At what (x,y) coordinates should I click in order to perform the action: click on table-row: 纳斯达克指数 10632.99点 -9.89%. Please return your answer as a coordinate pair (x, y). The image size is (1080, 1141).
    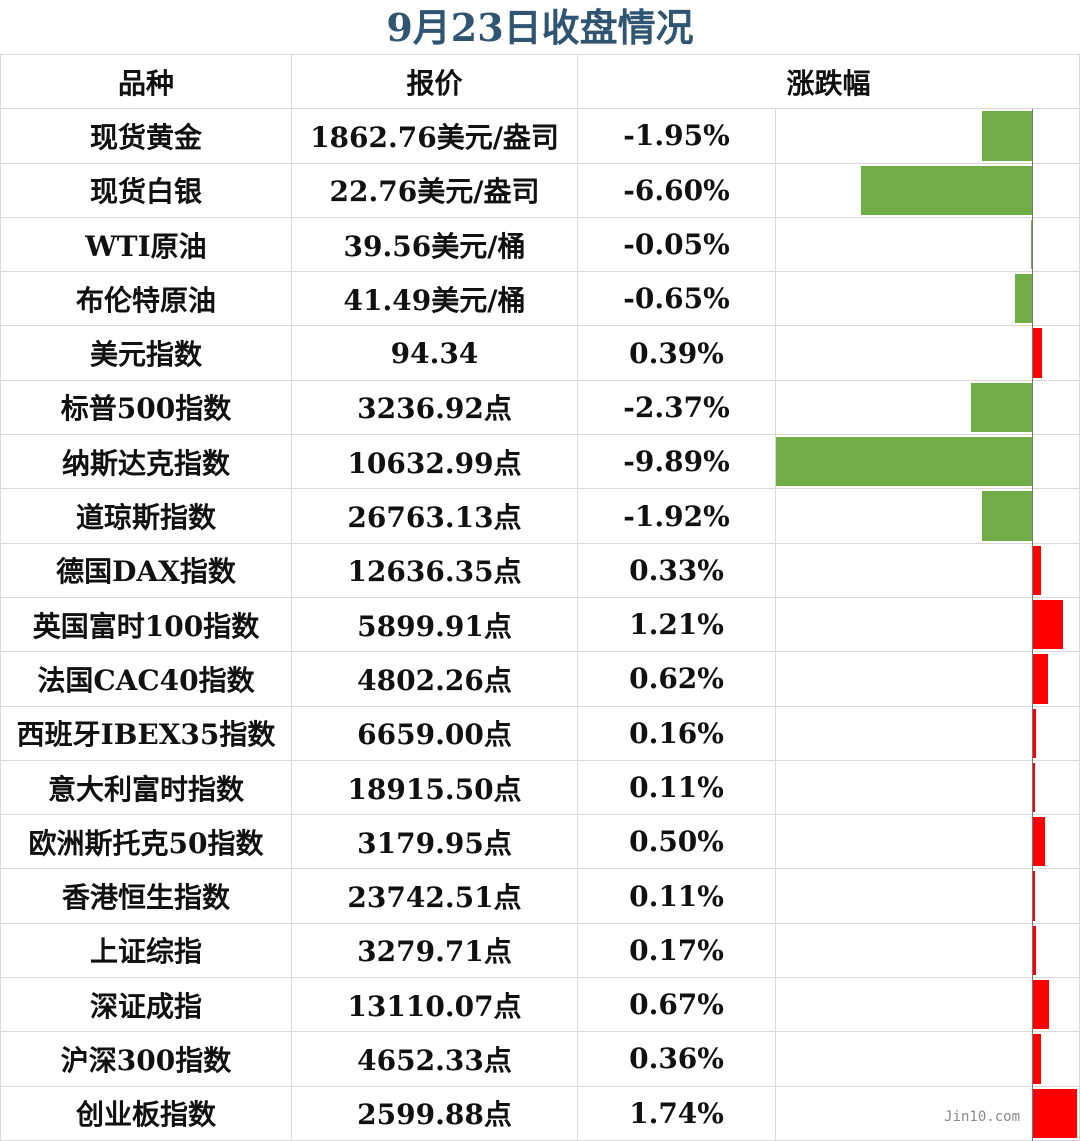
    Looking at the image, I should click on (540, 462).